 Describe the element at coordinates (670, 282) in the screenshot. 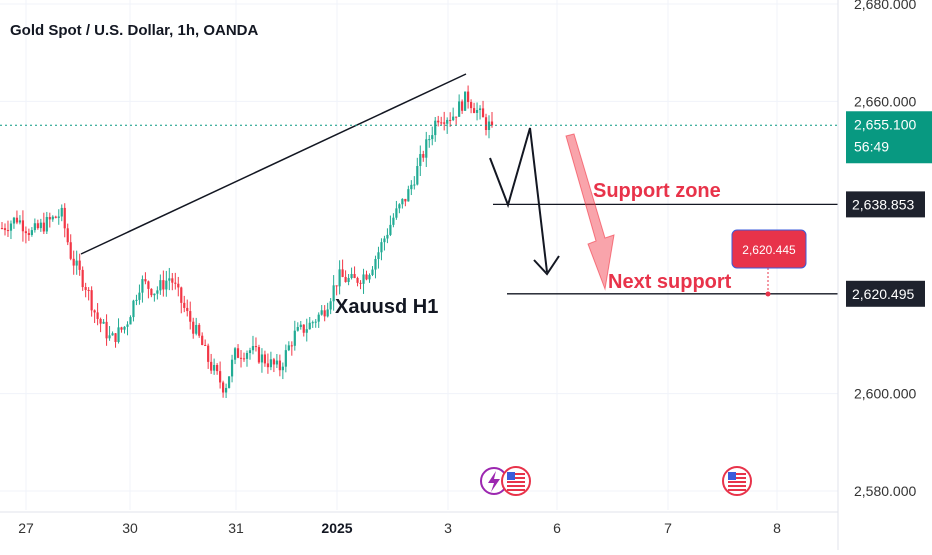

I see `next-support-label: Next support` at that location.